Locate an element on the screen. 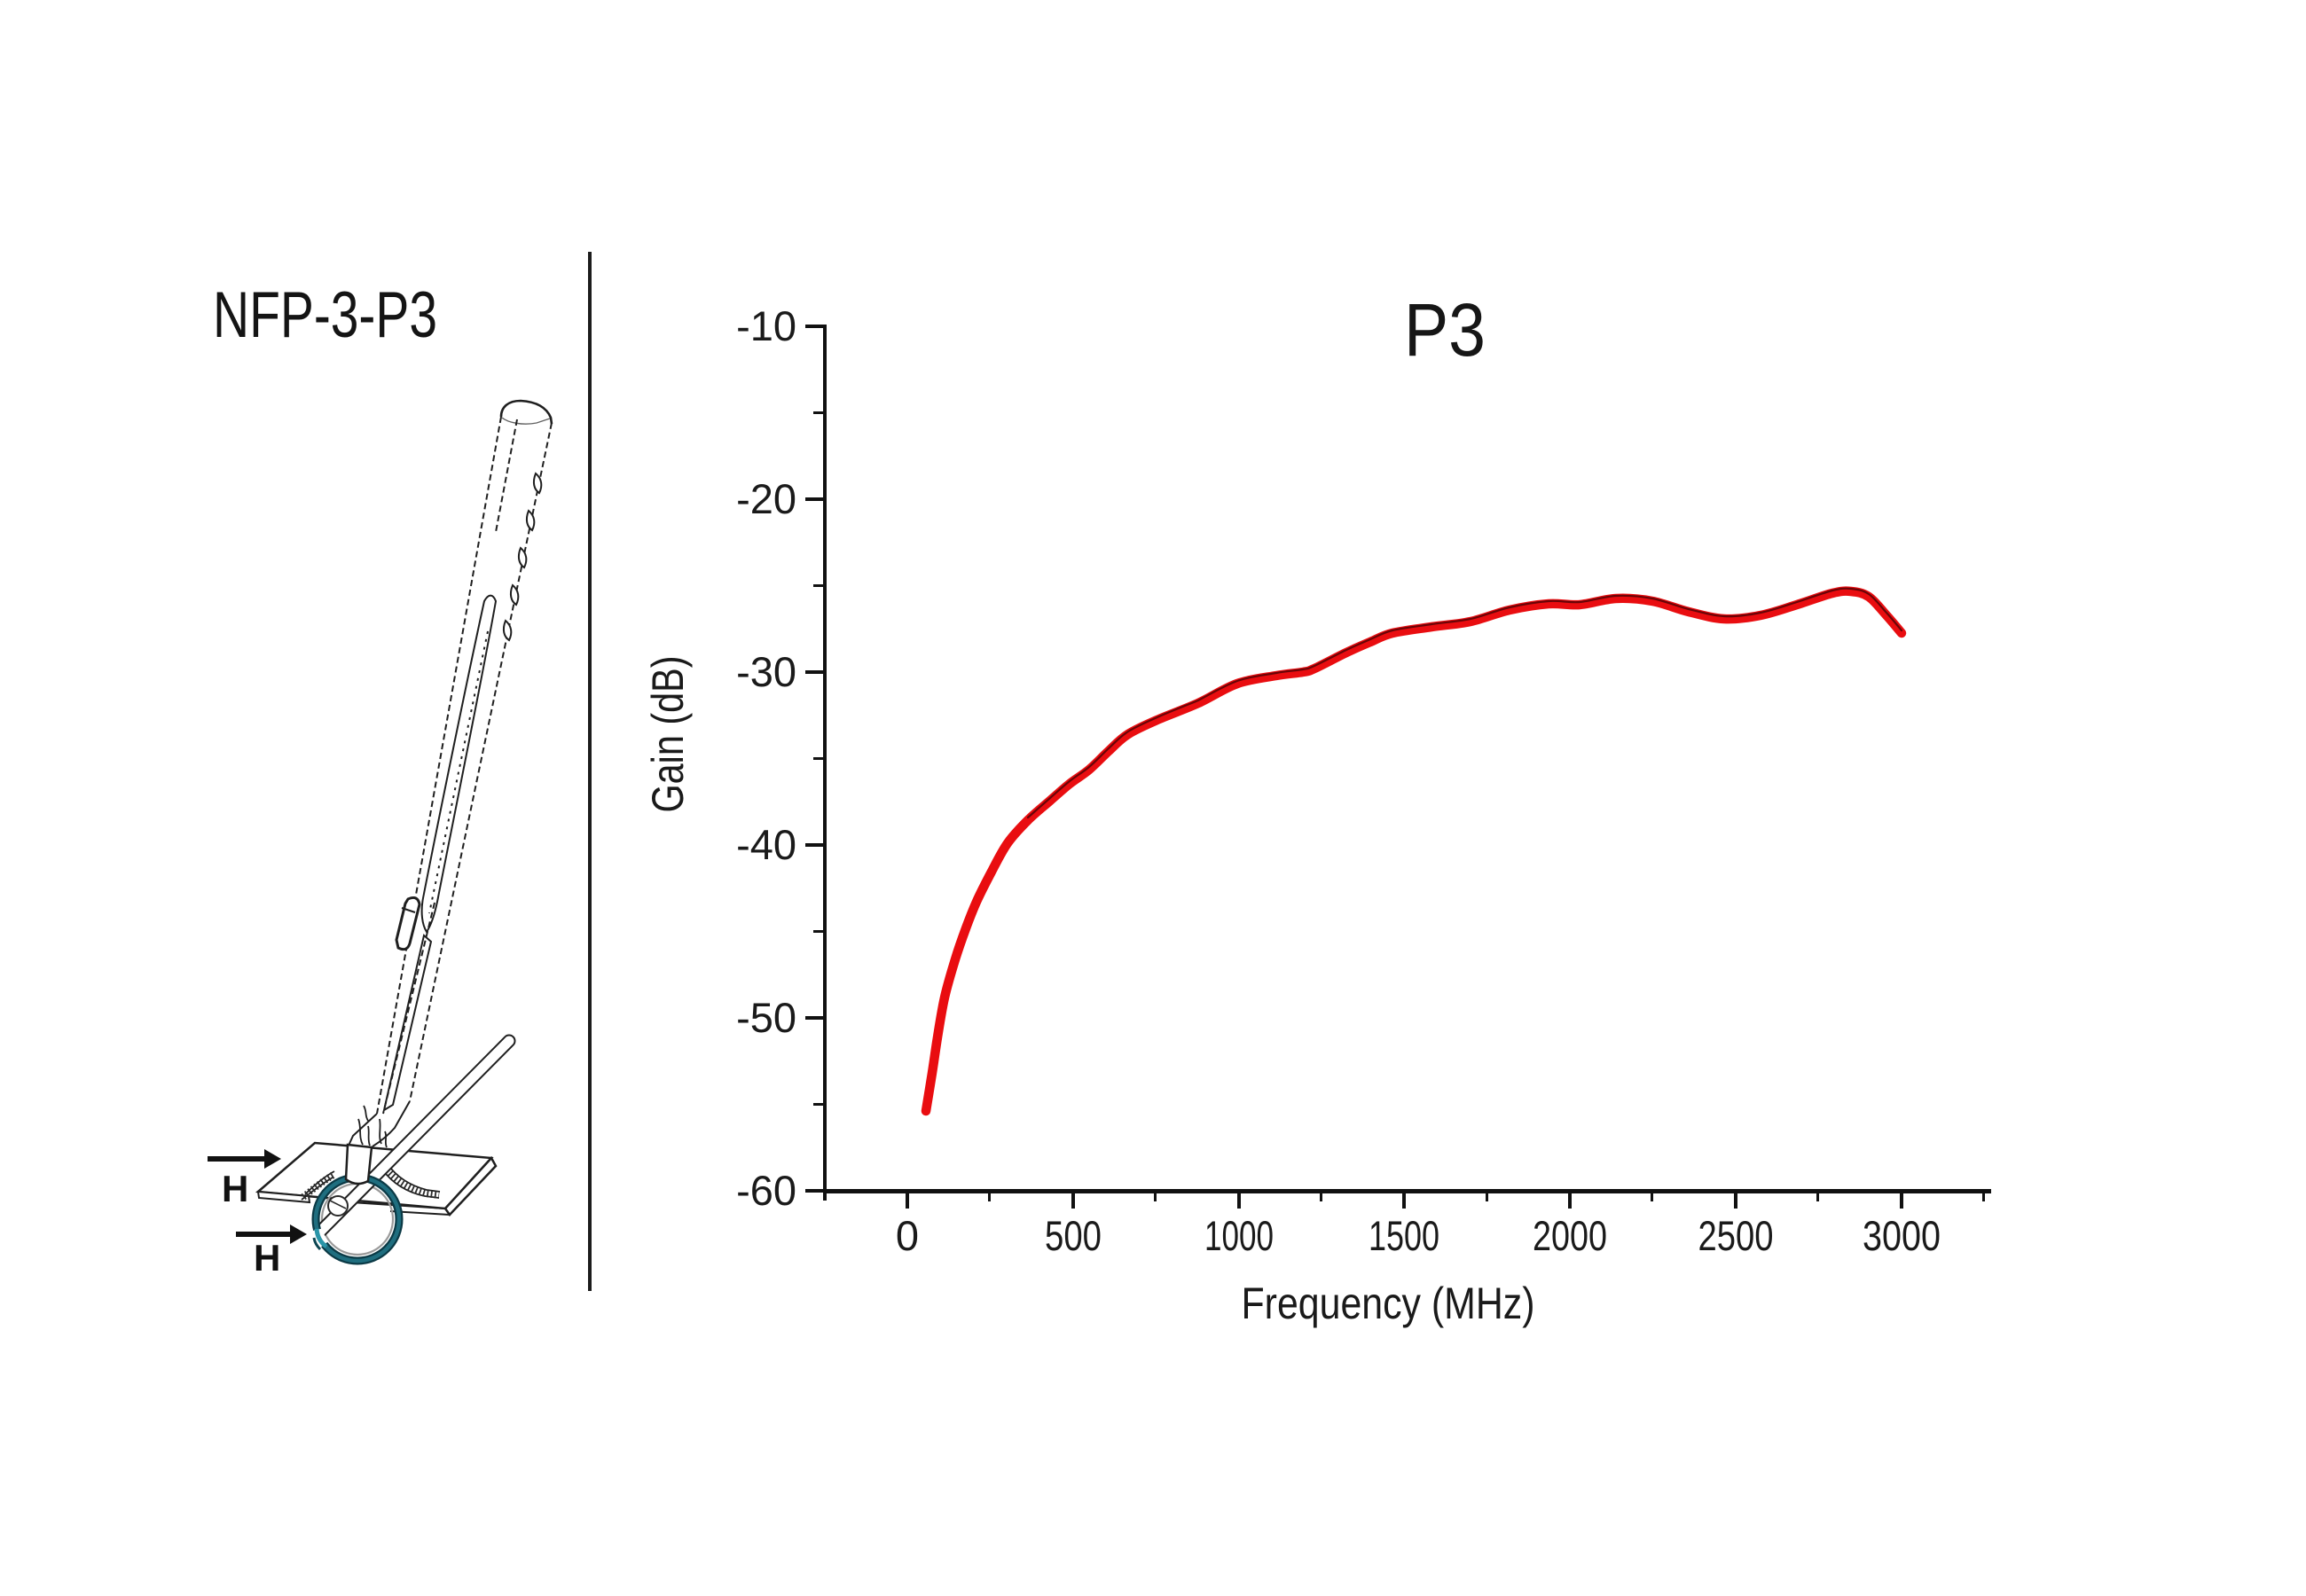 This screenshot has width=2306, height=1596. svg-text: 500 is located at coordinates (1073, 1235).